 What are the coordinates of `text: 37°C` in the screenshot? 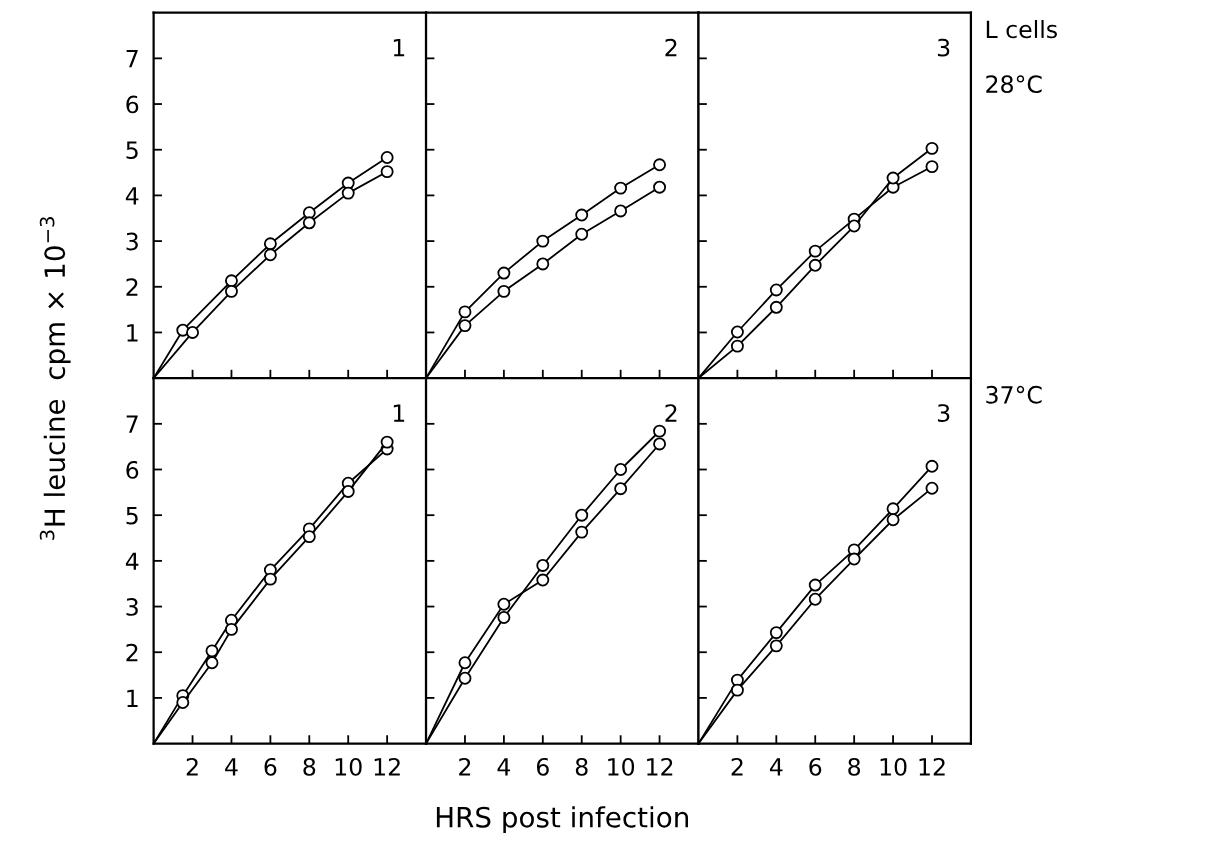 It's located at (1014, 394).